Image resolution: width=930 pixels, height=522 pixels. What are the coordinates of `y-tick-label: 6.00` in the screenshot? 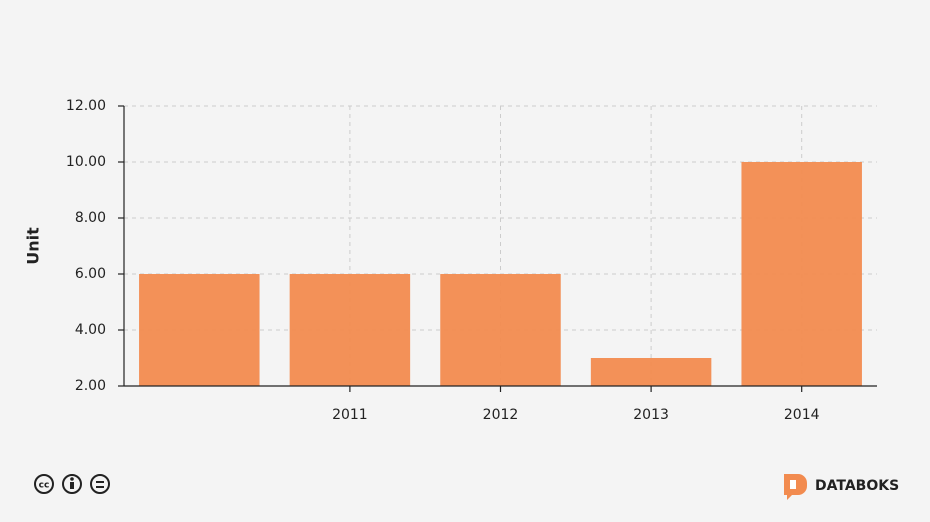 It's located at (90, 274).